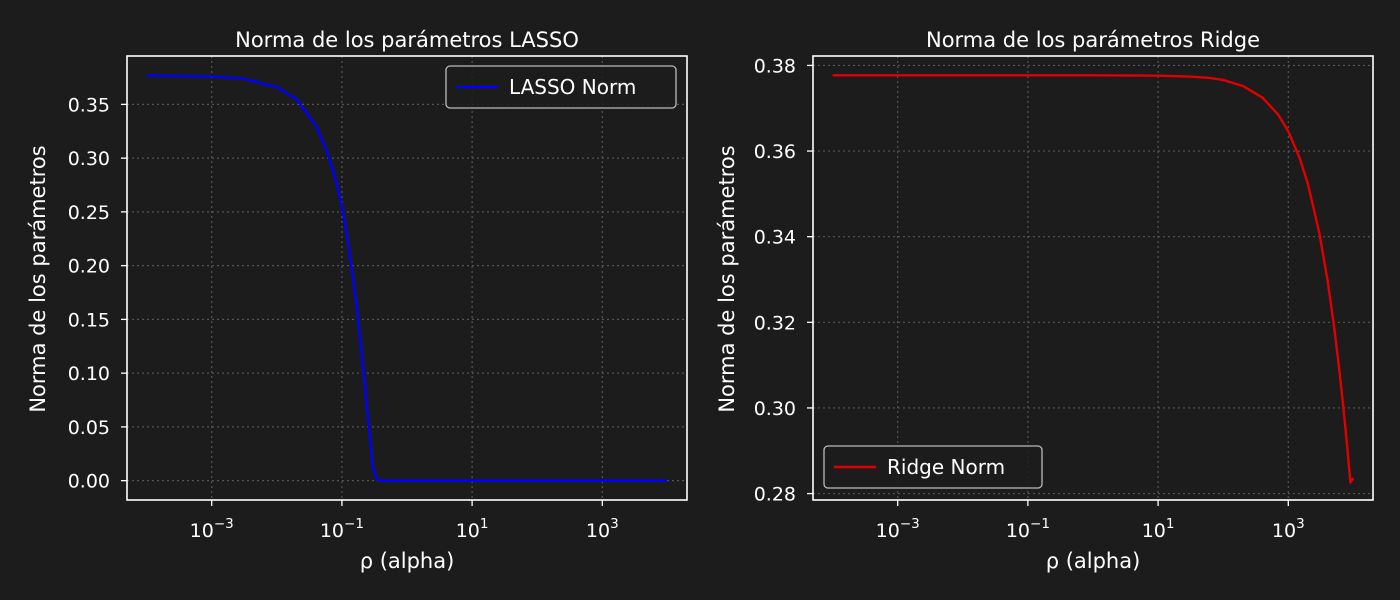 This screenshot has width=1400, height=600. Describe the element at coordinates (89, 482) in the screenshot. I see `lasso-y-tick-label: 0.00` at that location.